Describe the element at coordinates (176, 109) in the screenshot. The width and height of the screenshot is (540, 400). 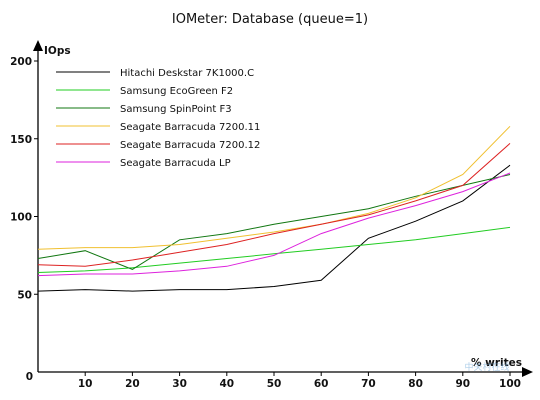
I see `legend-label: Samsung SpinPoint F3` at that location.